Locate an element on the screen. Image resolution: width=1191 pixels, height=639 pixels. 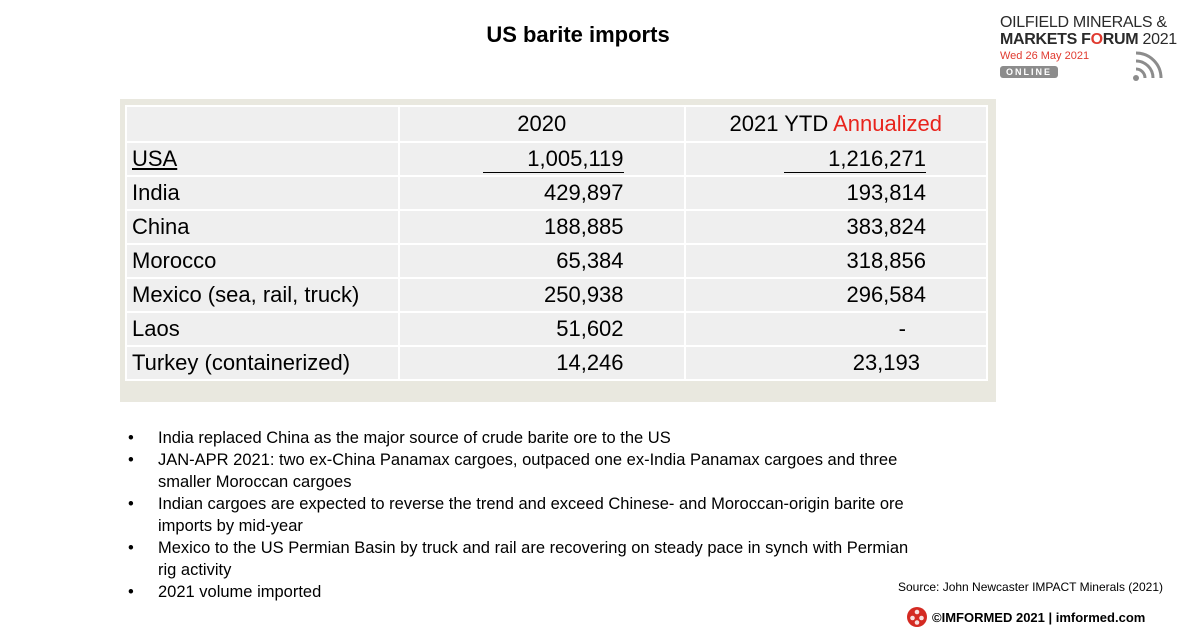
table-row: India 429,897 193,814 is located at coordinates (557, 193).